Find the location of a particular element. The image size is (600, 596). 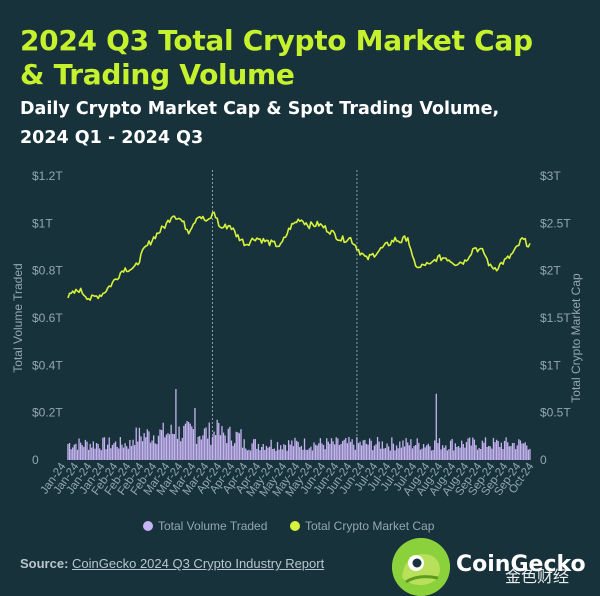

y-left-tick-label: $0.2T is located at coordinates (47, 413).